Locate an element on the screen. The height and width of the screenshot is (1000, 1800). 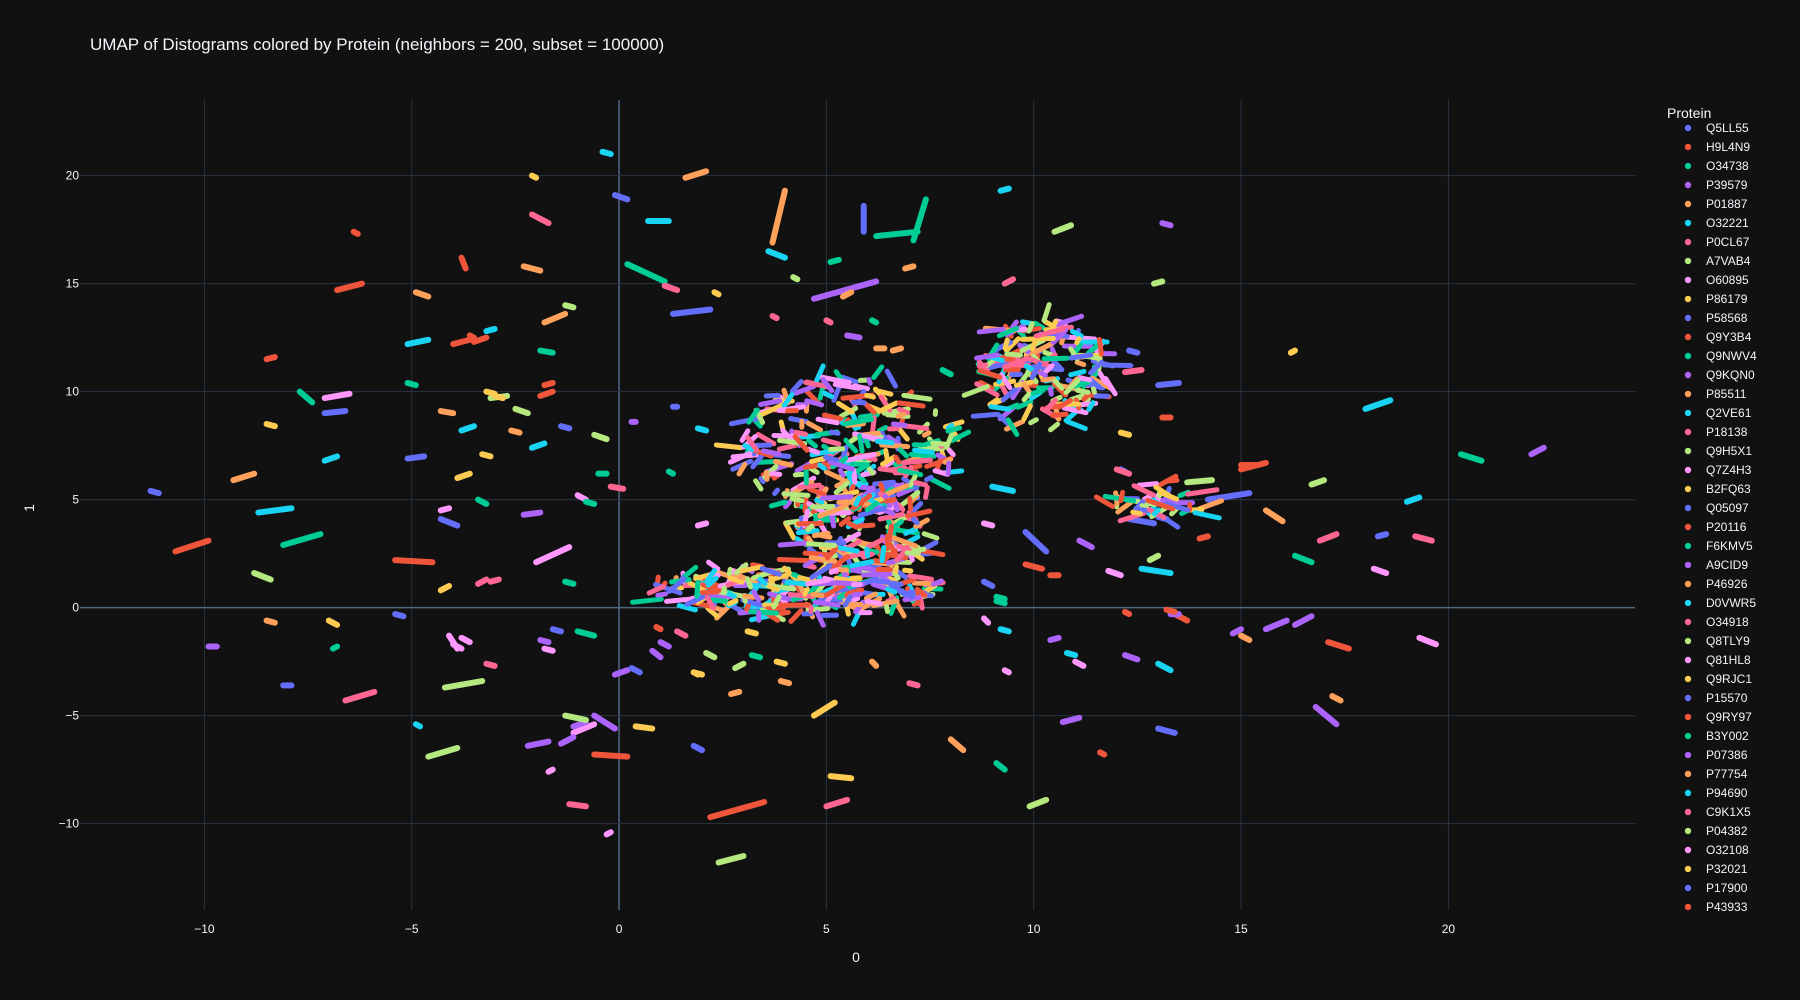
legend-item: O34918 is located at coordinates (1716, 622).